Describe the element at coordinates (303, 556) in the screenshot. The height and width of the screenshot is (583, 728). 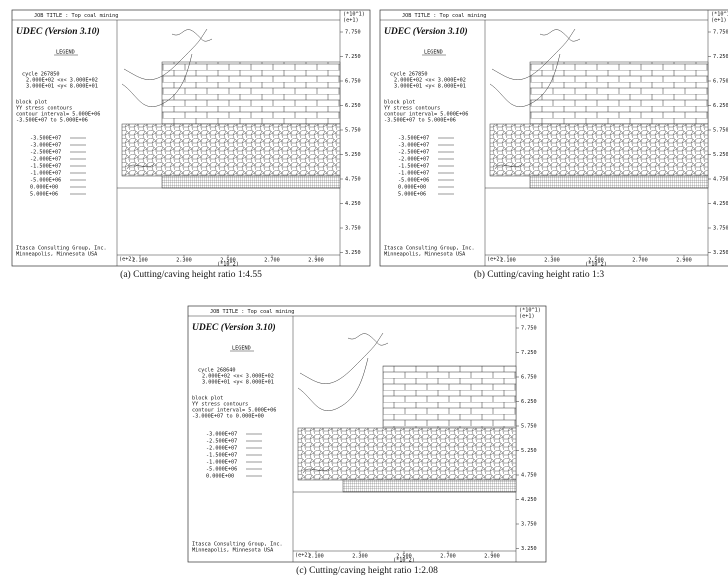
I see `x-exp: (e+2)` at that location.